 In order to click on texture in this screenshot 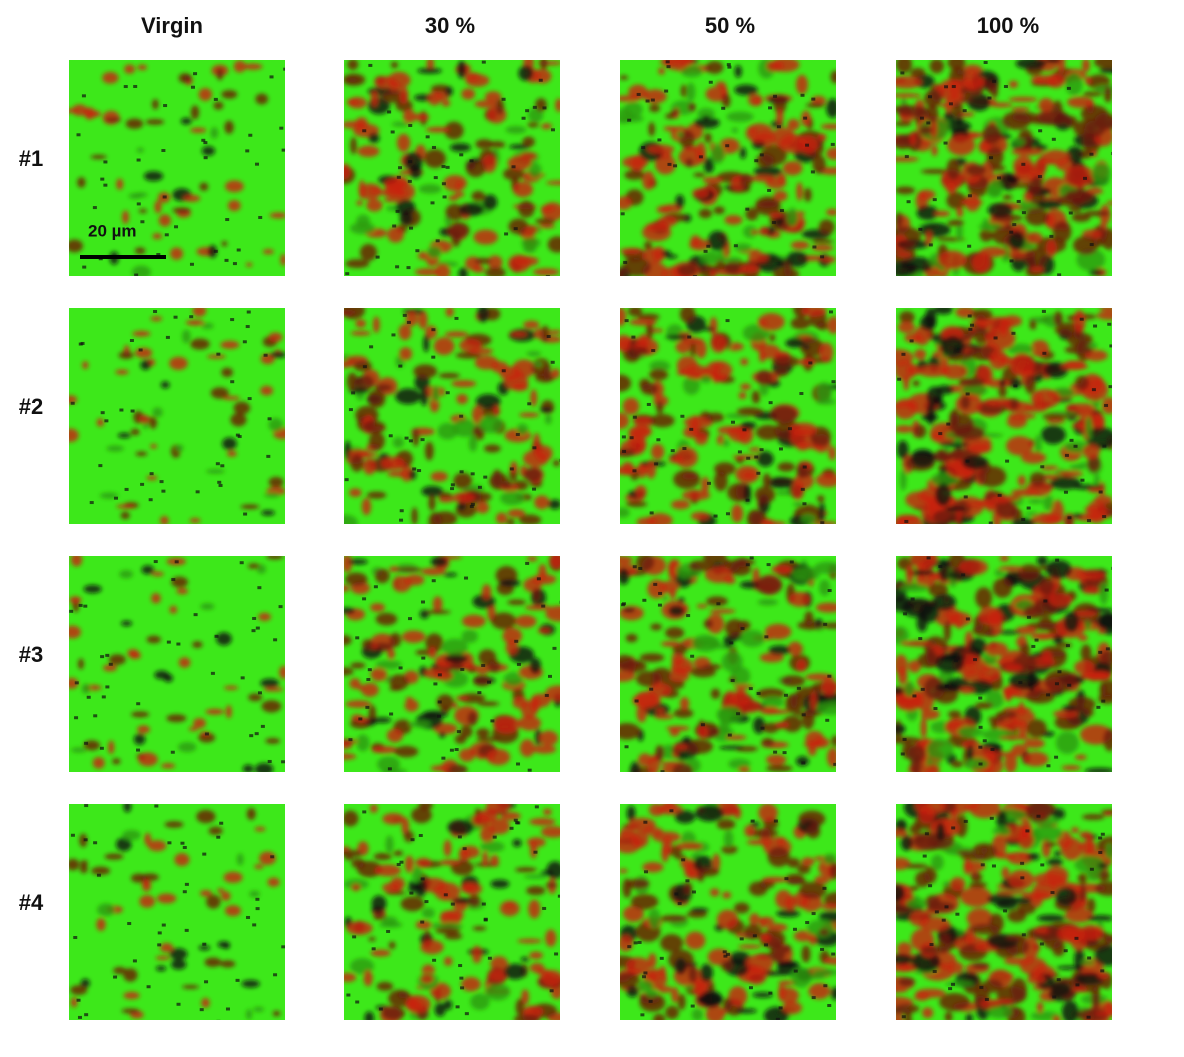, I will do `click(177, 416)`.